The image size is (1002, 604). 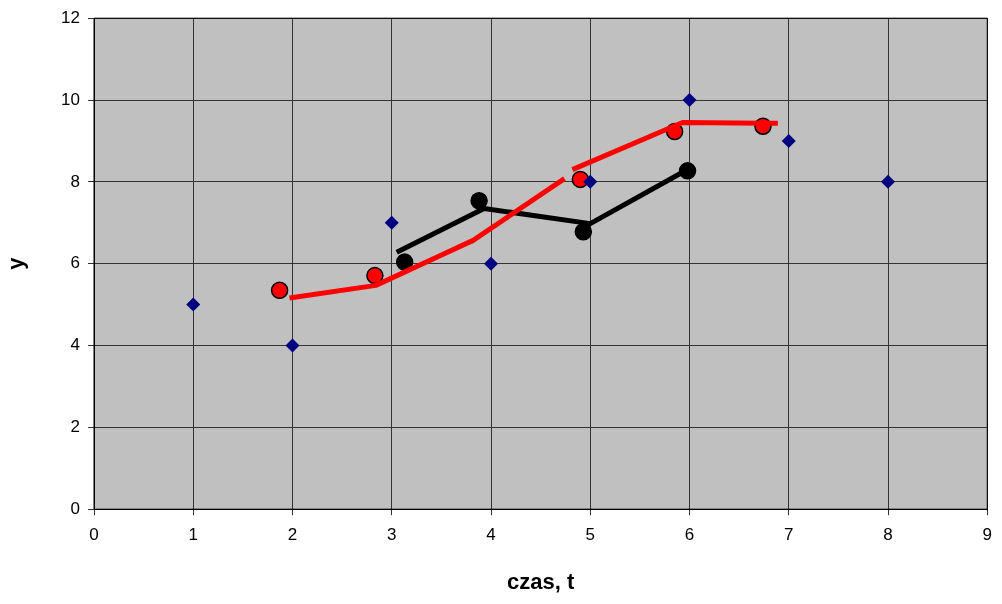 What do you see at coordinates (75, 427) in the screenshot?
I see `y-tick-label: 2` at bounding box center [75, 427].